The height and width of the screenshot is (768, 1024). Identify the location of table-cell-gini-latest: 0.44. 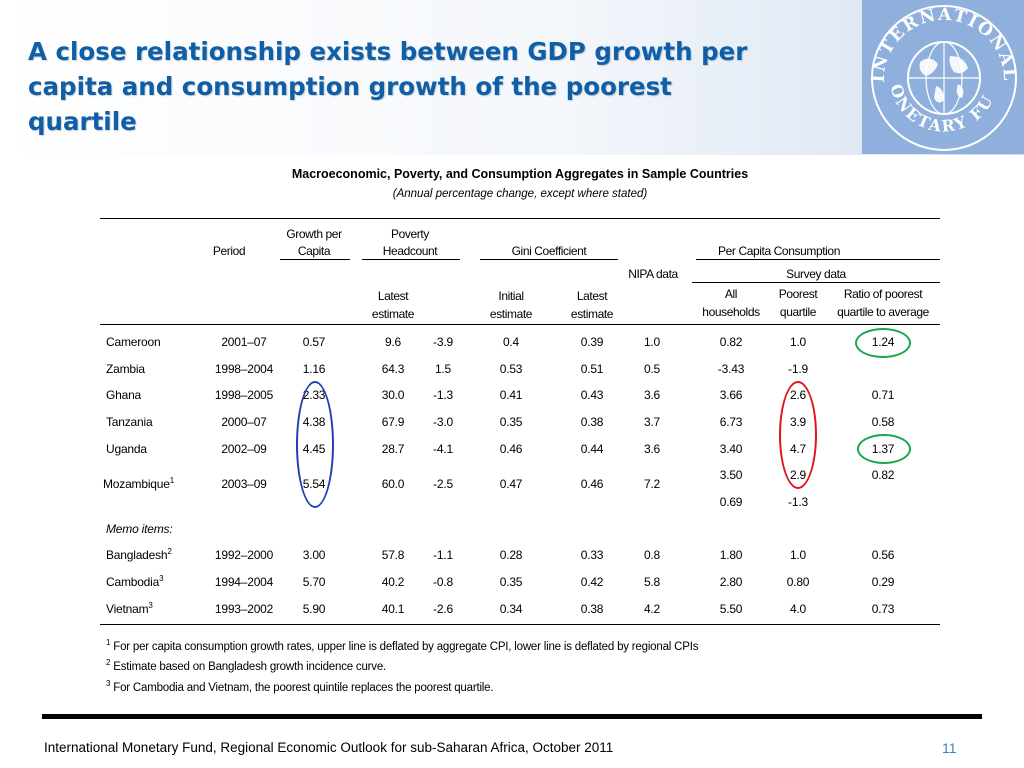
(592, 449).